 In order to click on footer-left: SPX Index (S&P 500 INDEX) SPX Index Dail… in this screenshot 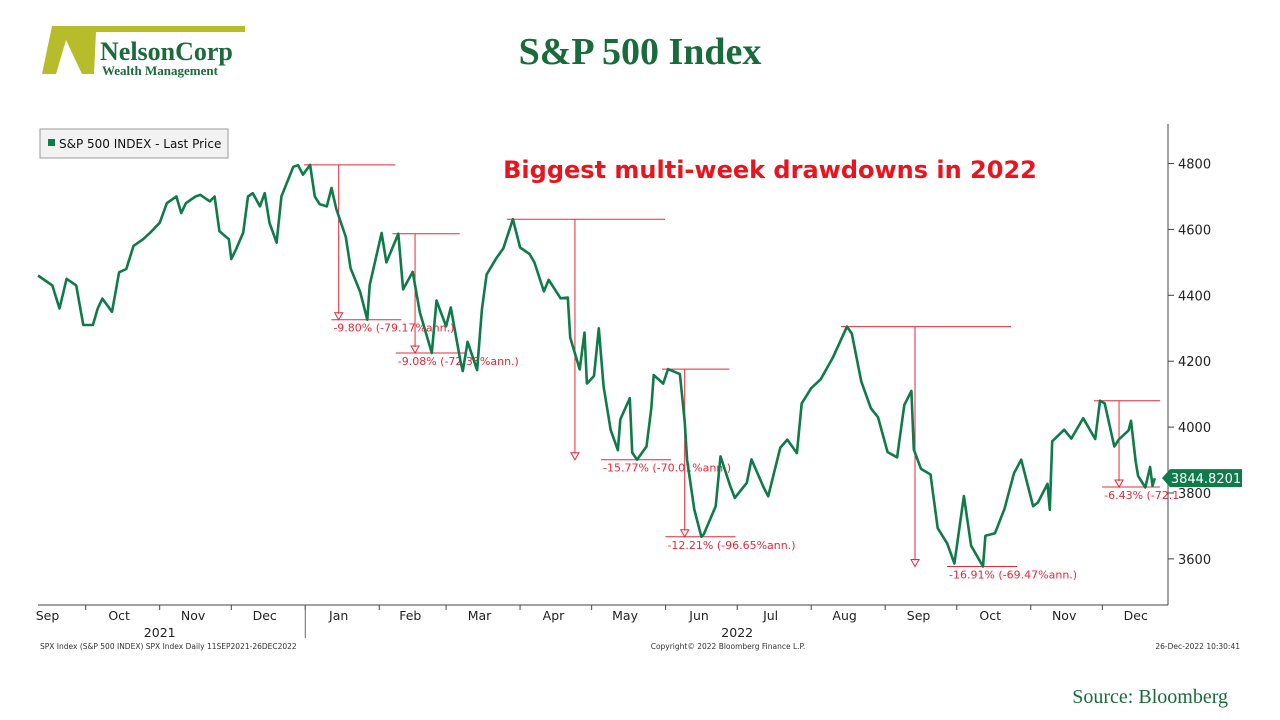, I will do `click(168, 646)`.